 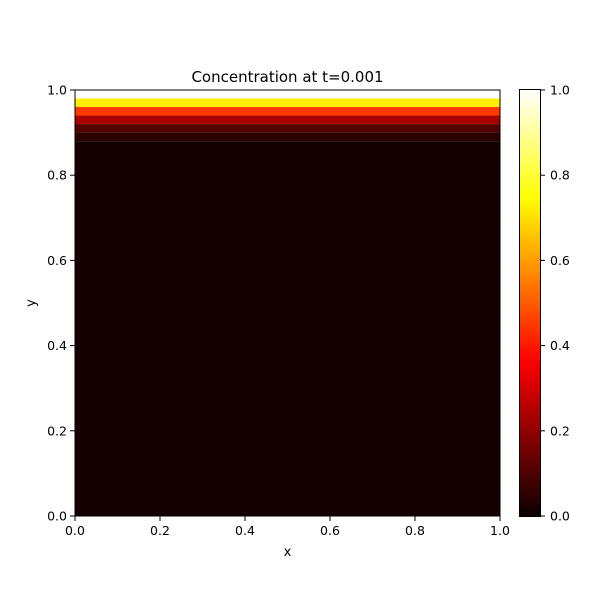 I want to click on colorbar-tick-label: 0.4, so click(x=560, y=345).